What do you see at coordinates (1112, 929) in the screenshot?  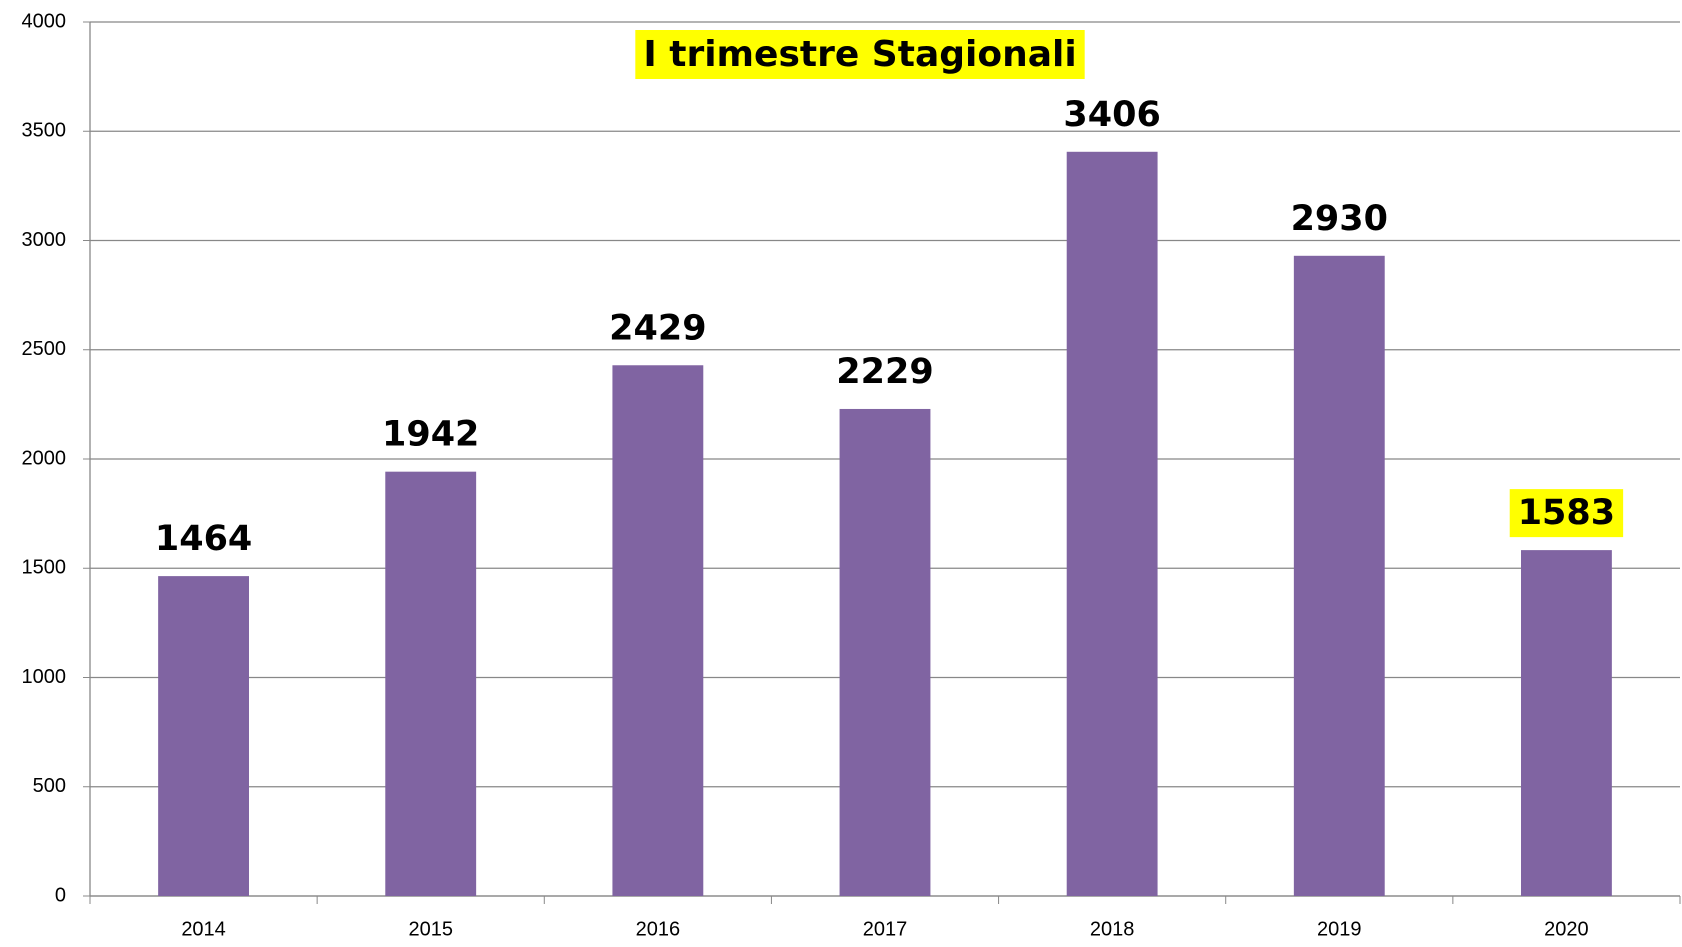 I see `x-tick-label: 2018` at bounding box center [1112, 929].